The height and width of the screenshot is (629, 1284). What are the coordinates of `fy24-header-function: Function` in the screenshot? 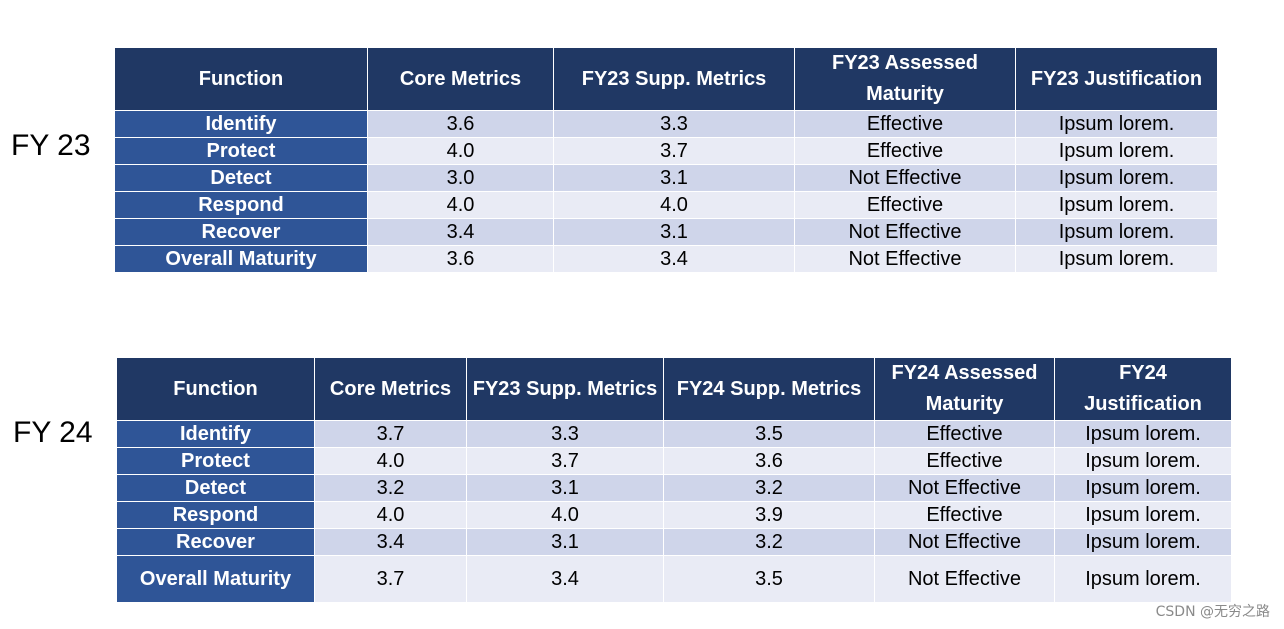 It's located at (215, 389).